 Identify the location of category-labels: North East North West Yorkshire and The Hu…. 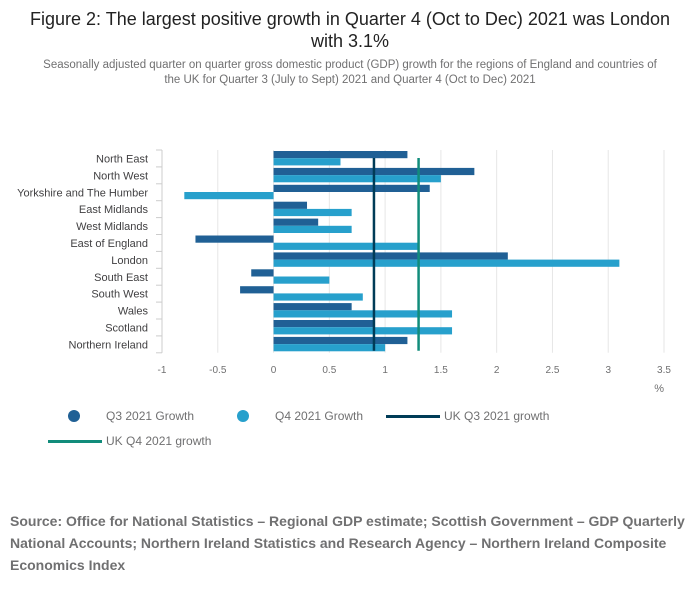
(82, 252).